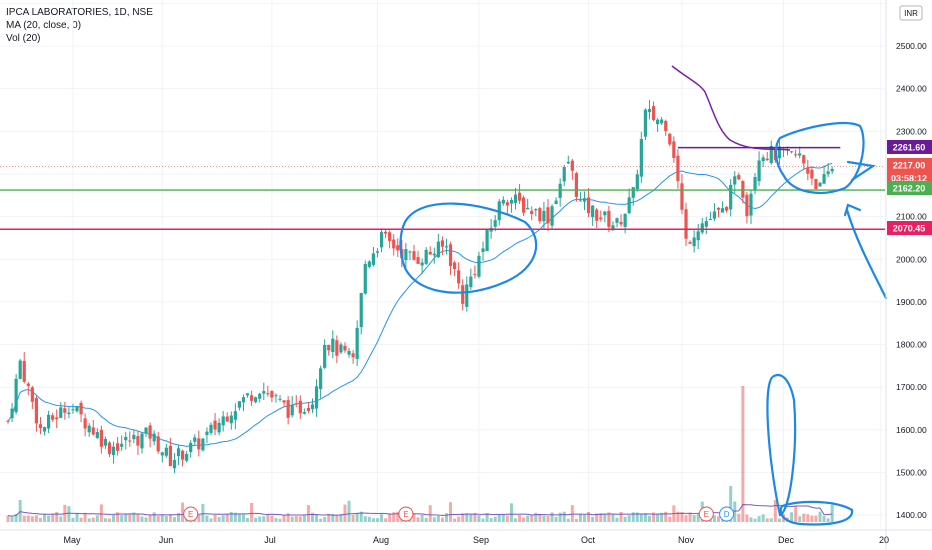 The width and height of the screenshot is (932, 550). I want to click on dividend-marker: D, so click(727, 514).